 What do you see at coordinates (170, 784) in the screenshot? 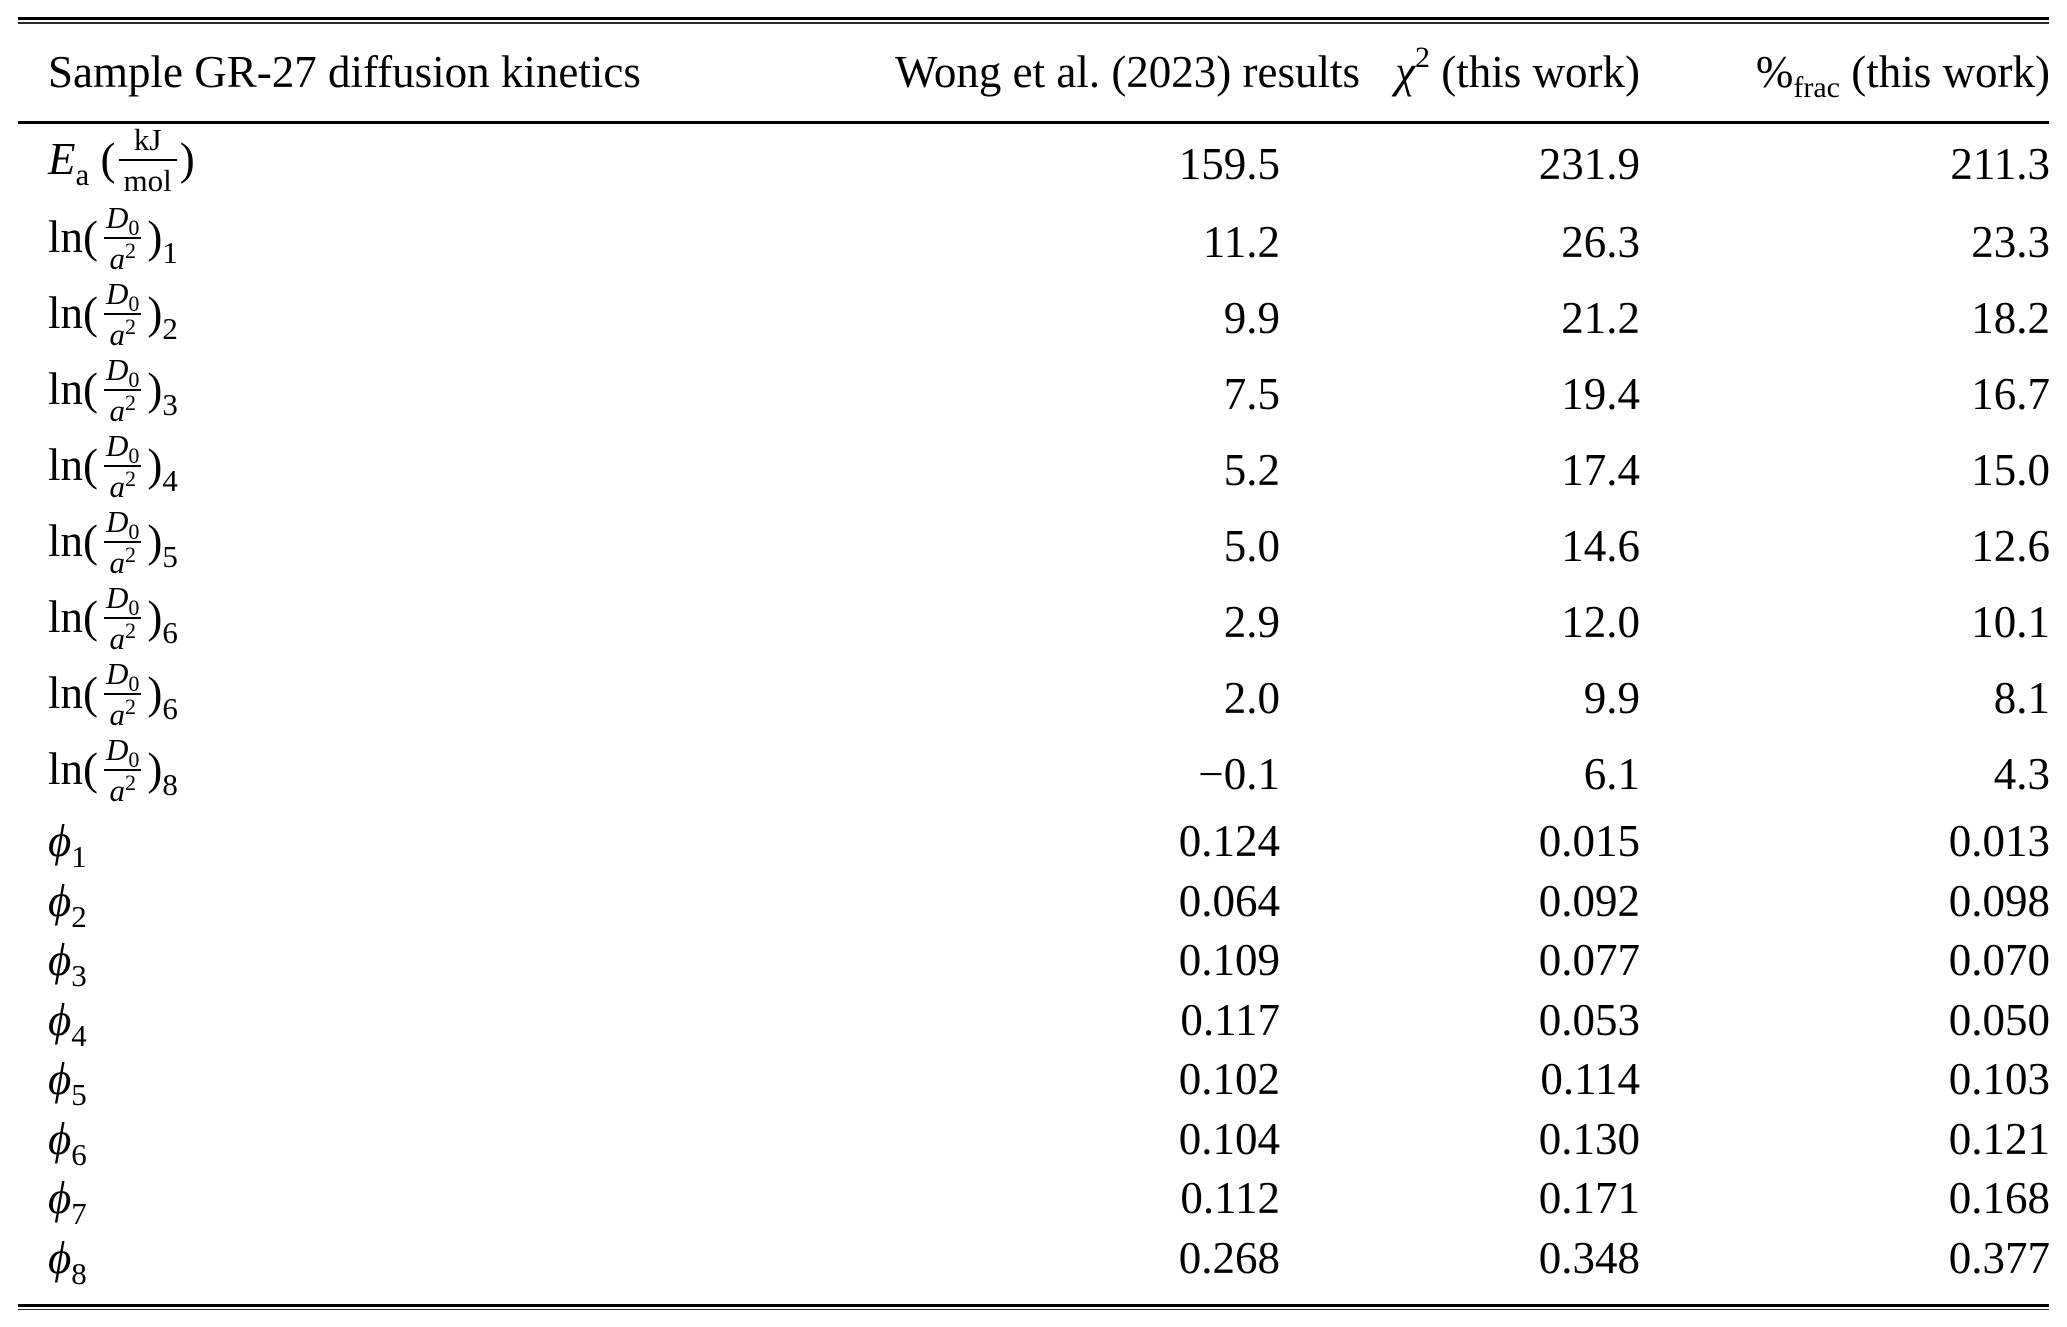
I see `row-index-subscript: 8` at bounding box center [170, 784].